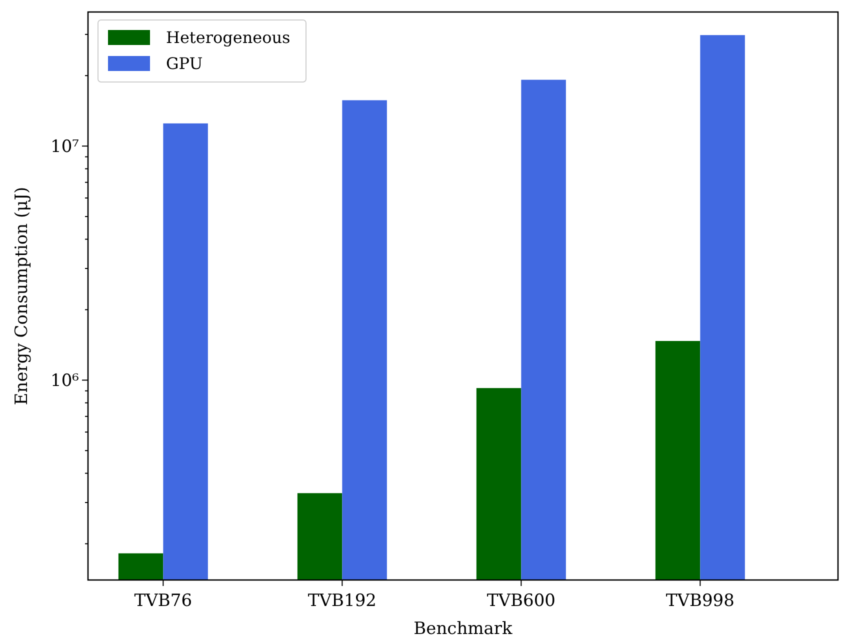 Image resolution: width=844 pixels, height=642 pixels. What do you see at coordinates (163, 601) in the screenshot?
I see `x-tick-label: TVB76` at bounding box center [163, 601].